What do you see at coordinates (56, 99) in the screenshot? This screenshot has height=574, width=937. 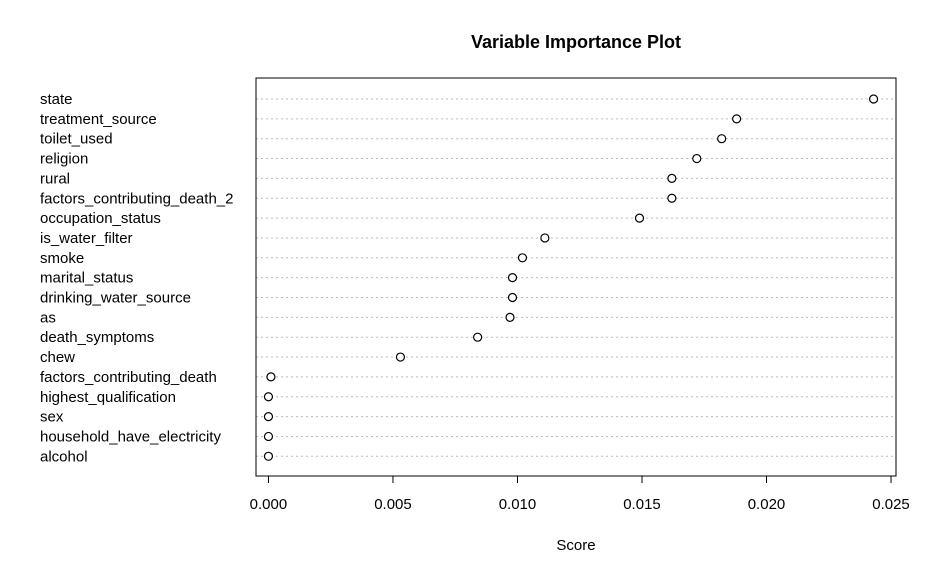 I see `variable-label: state` at bounding box center [56, 99].